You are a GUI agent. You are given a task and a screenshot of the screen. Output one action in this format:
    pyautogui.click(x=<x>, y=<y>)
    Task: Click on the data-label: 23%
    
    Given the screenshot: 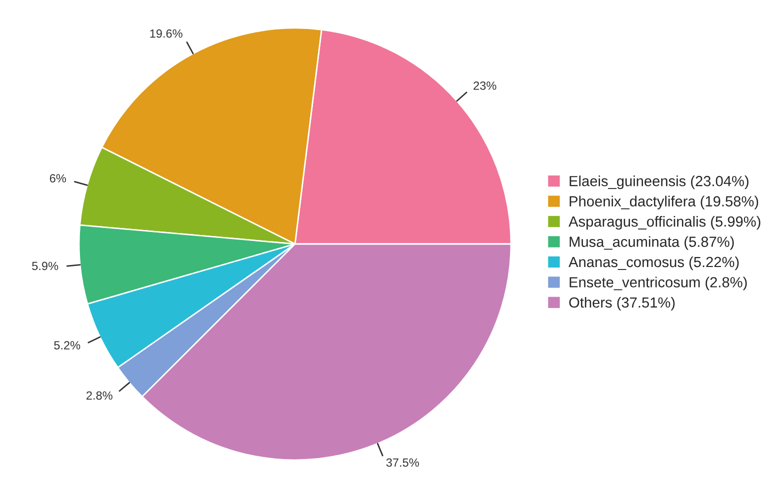 What is the action you would take?
    pyautogui.click(x=485, y=85)
    